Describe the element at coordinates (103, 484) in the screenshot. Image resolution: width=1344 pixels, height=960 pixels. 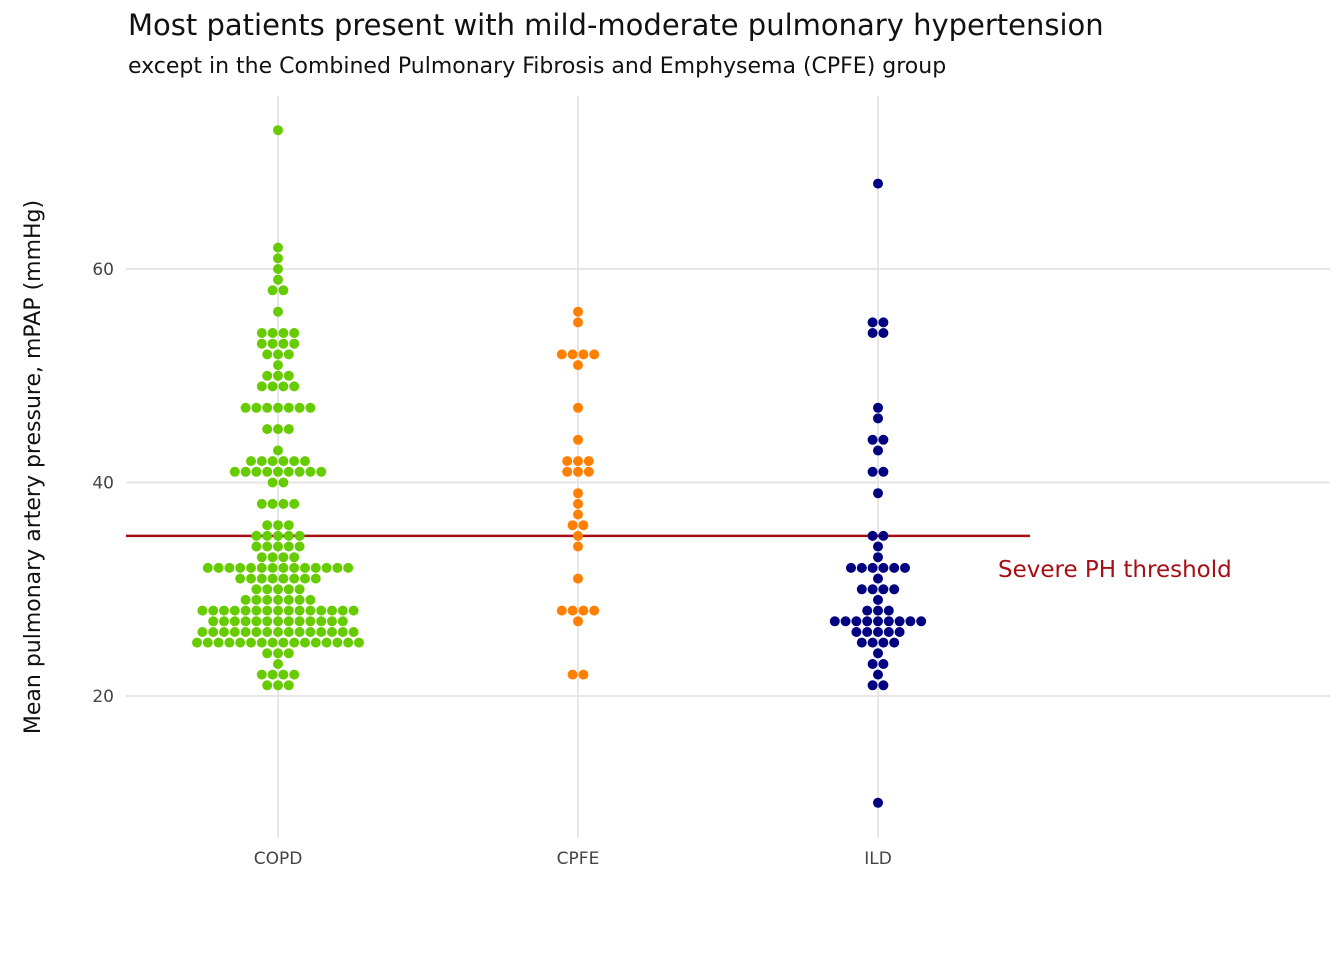
I see `y-tick-label-40: 40` at that location.